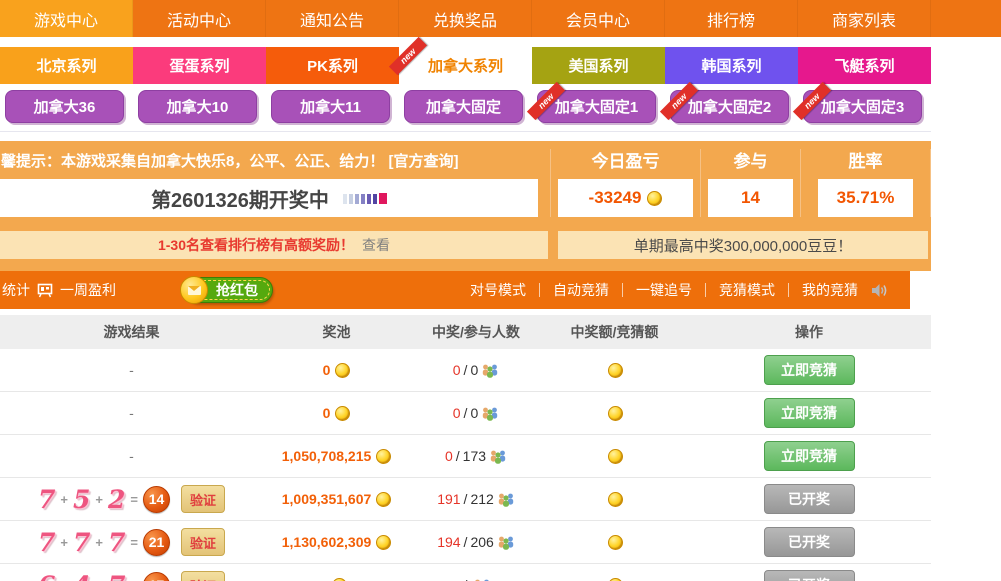 The height and width of the screenshot is (581, 1001). What do you see at coordinates (498, 290) in the screenshot?
I see `match-mode-link: 对号模式` at bounding box center [498, 290].